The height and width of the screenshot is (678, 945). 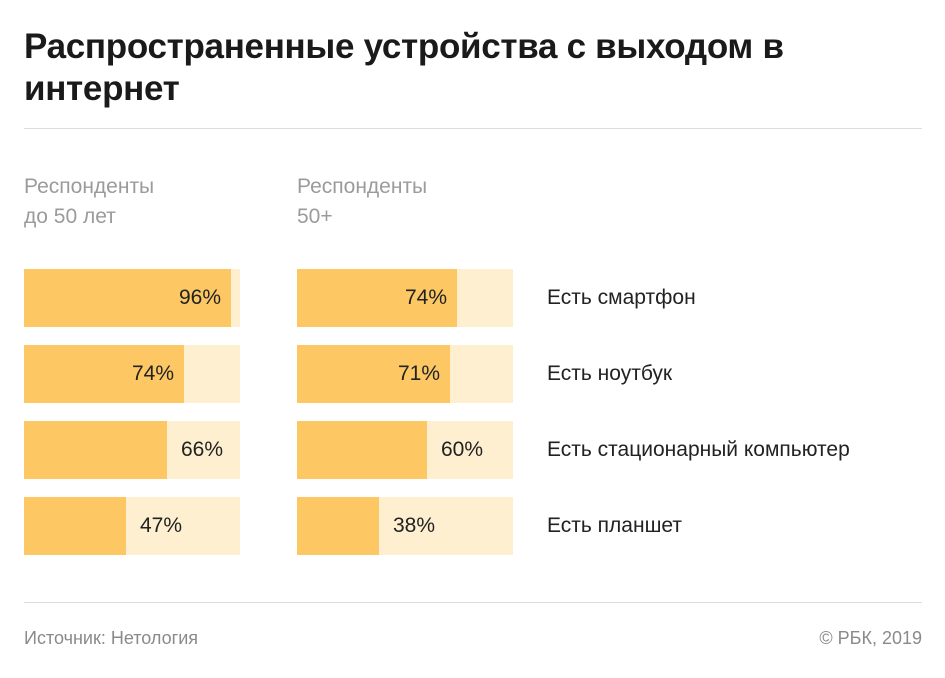 What do you see at coordinates (89, 202) in the screenshot?
I see `group-label-under-50: Респонденты до 50 лет` at bounding box center [89, 202].